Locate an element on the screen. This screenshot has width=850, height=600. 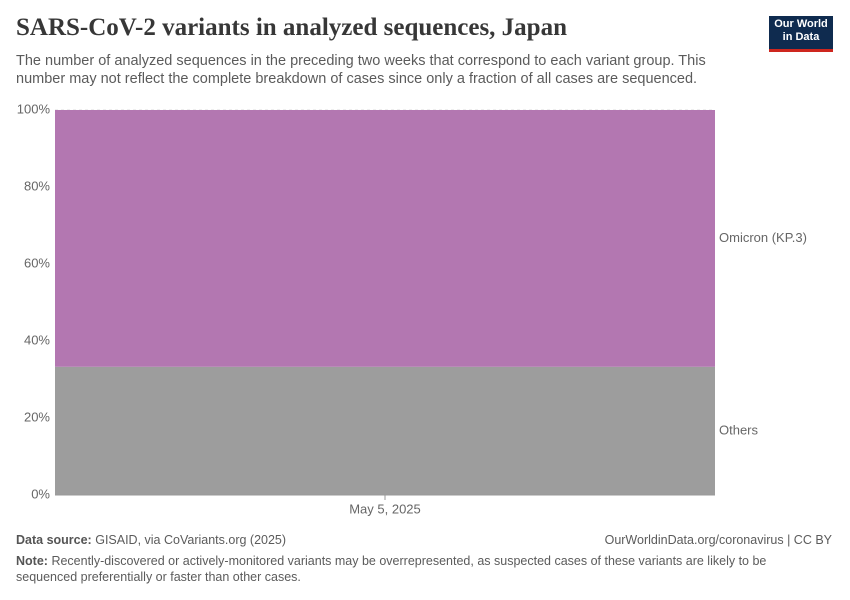
url: OurWorldinData.org/coronavirus | CC BY is located at coordinates (718, 540).